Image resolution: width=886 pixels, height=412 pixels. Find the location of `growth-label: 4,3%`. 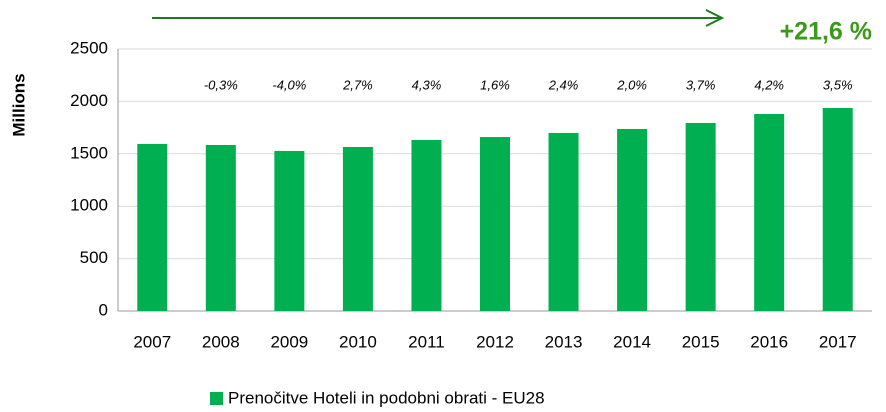

growth-label: 4,3% is located at coordinates (427, 84).